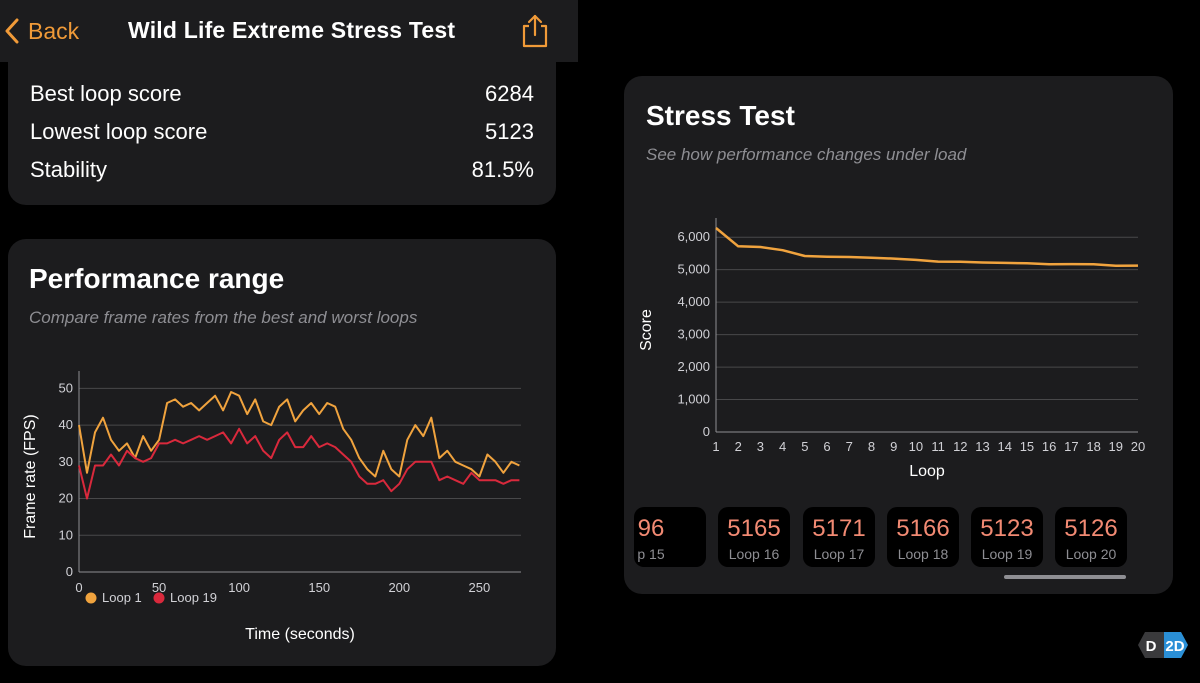  I want to click on back-button: Back, so click(41, 31).